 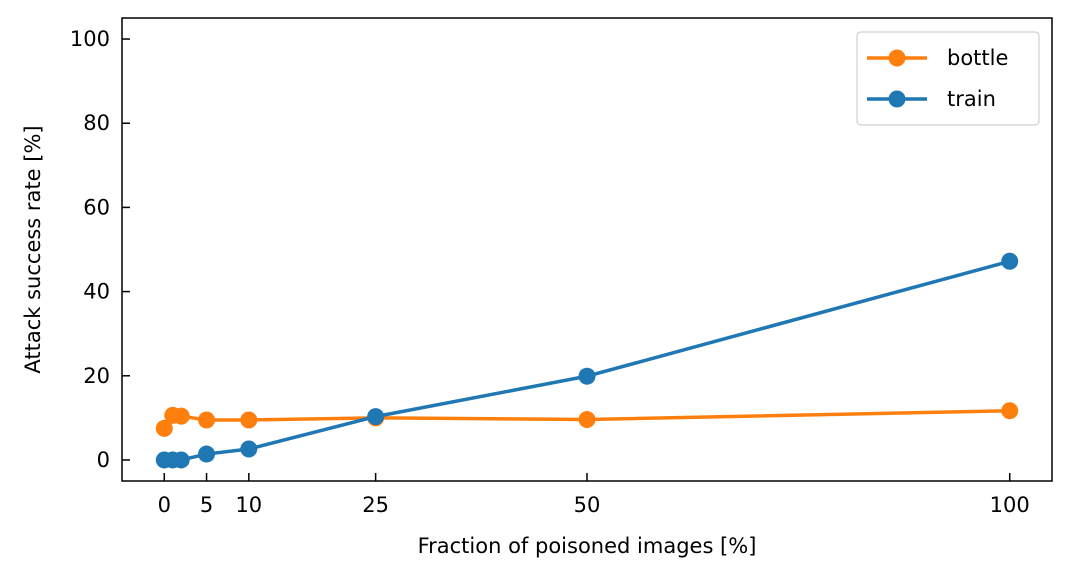 I want to click on legend-label: train, so click(x=971, y=99).